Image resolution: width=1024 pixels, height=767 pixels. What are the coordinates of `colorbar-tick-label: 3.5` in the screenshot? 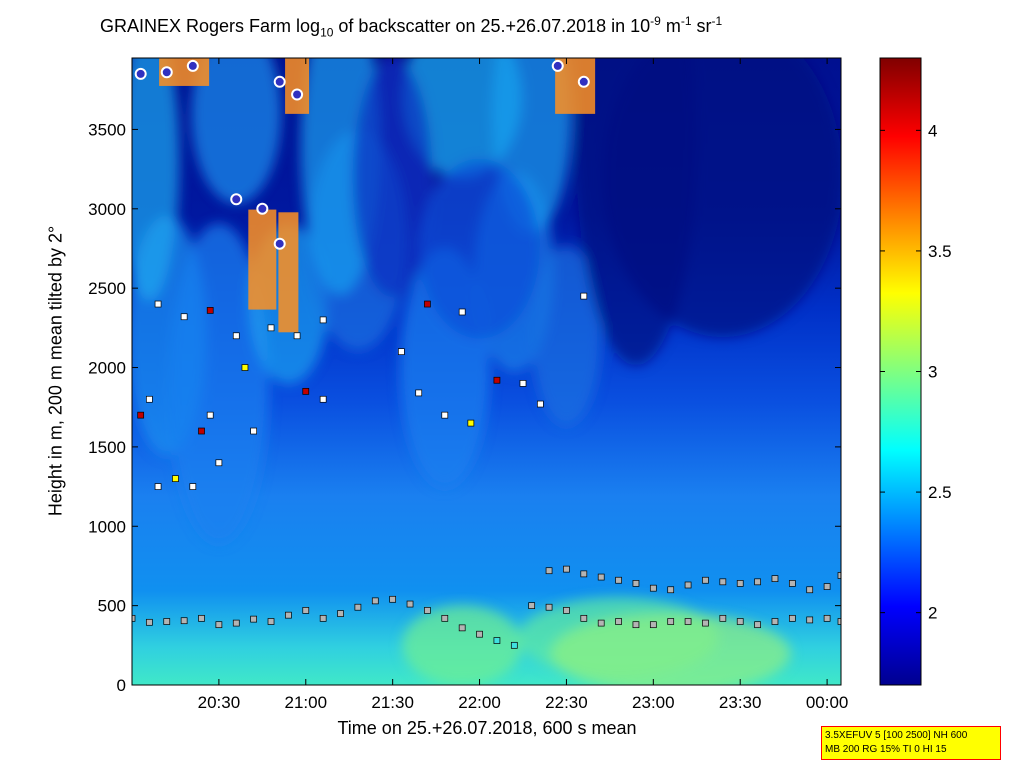 It's located at (940, 251).